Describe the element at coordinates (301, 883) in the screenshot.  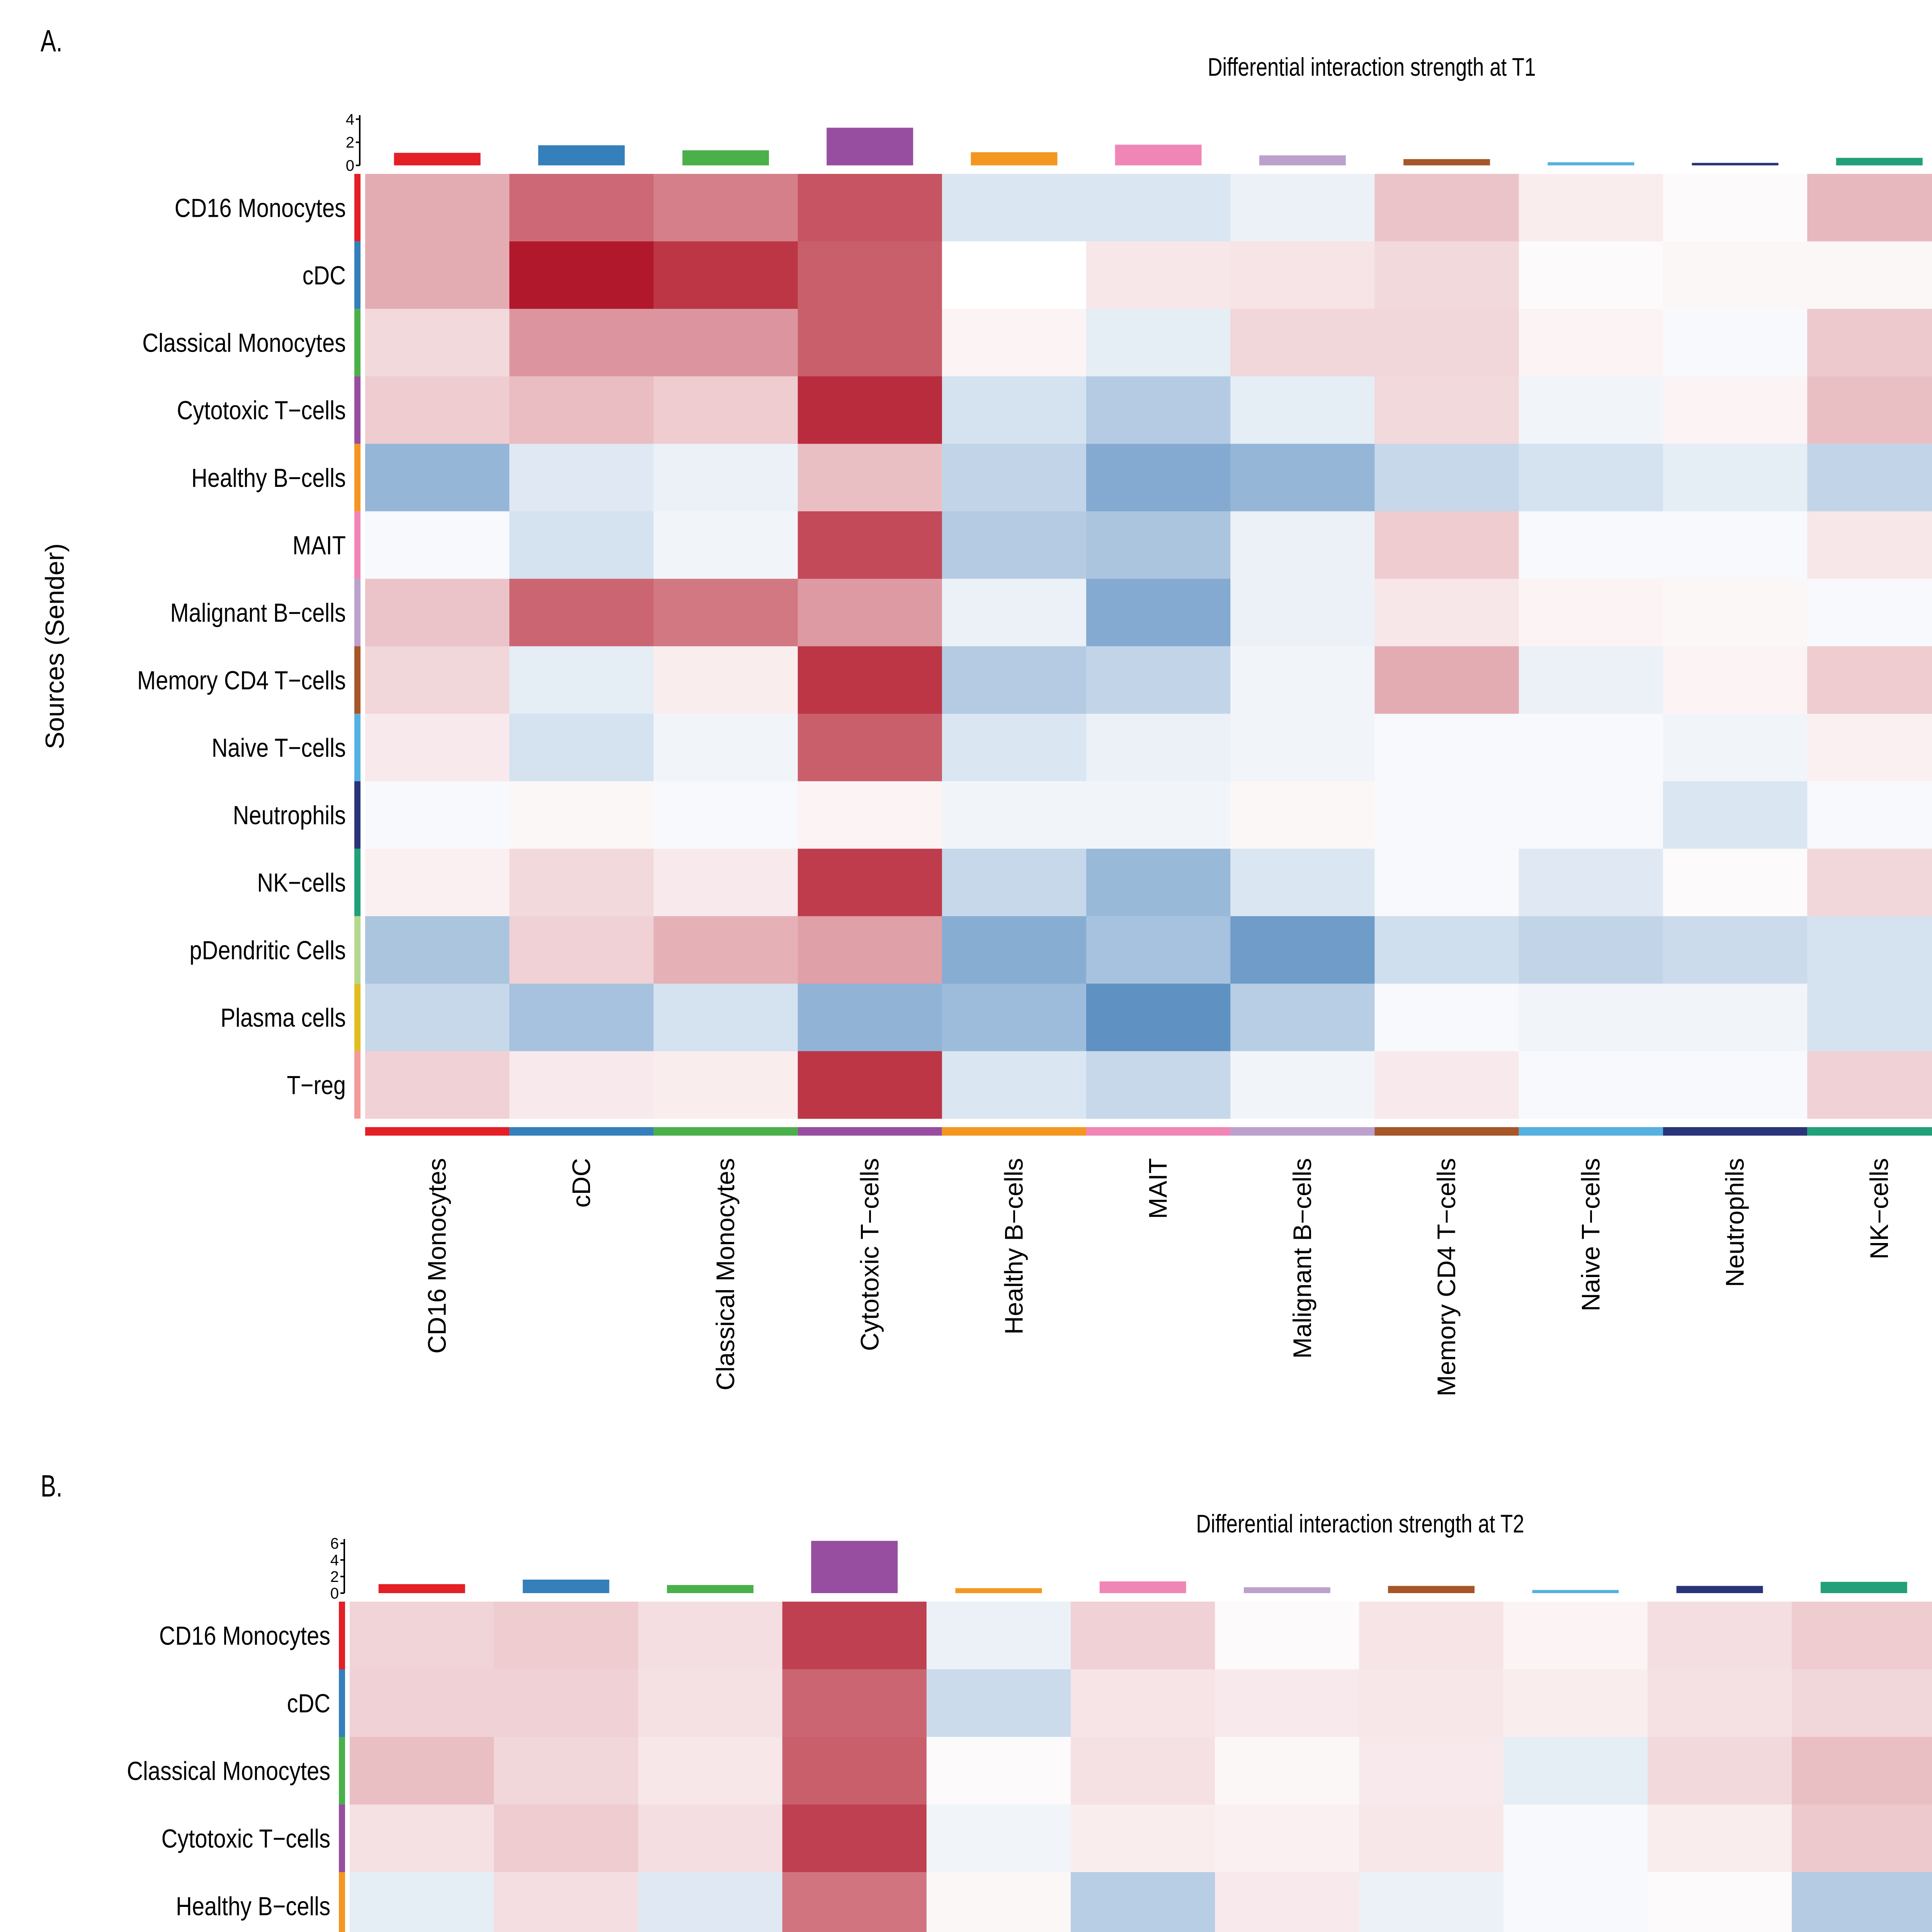
I see `row-label: NK−cells` at that location.